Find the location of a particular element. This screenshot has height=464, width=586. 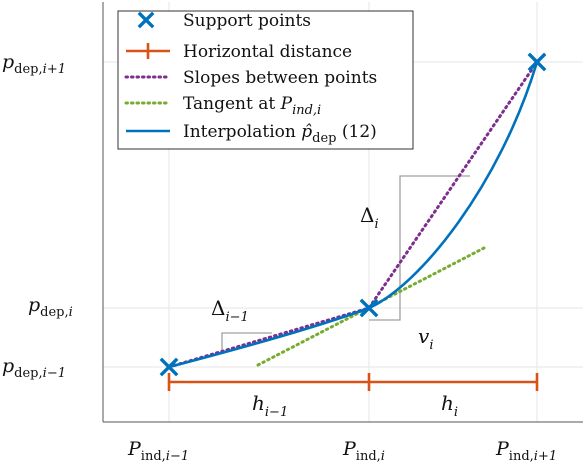

legend-entry-horizontal-distance: Horizontal distance is located at coordinates (239, 52).